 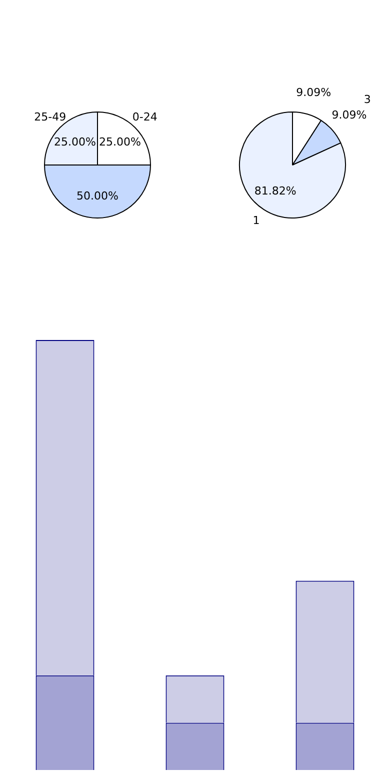 I want to click on slice-label: 1, so click(x=256, y=221).